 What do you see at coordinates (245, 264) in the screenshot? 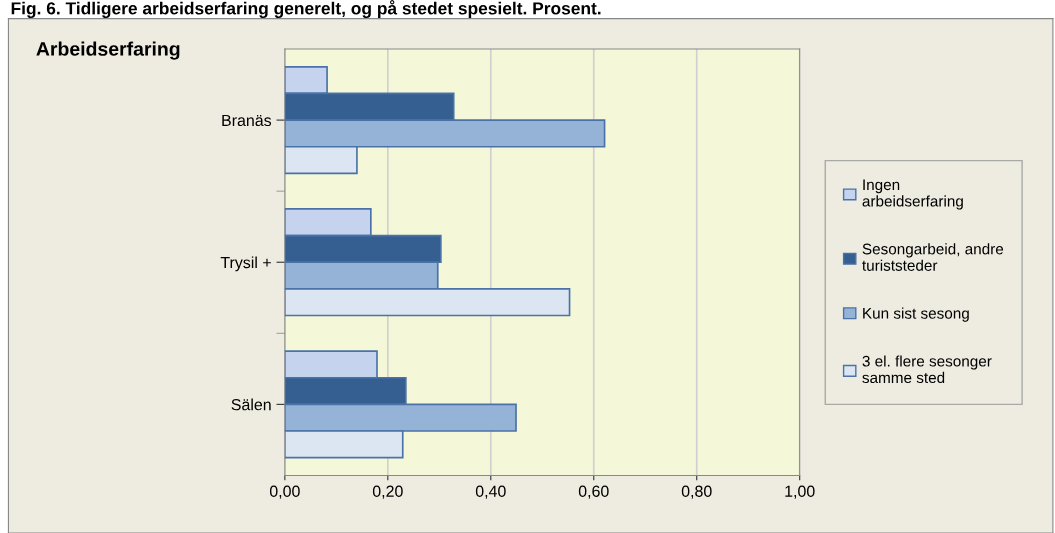
I see `y-tick-label: Trysil +` at bounding box center [245, 264].